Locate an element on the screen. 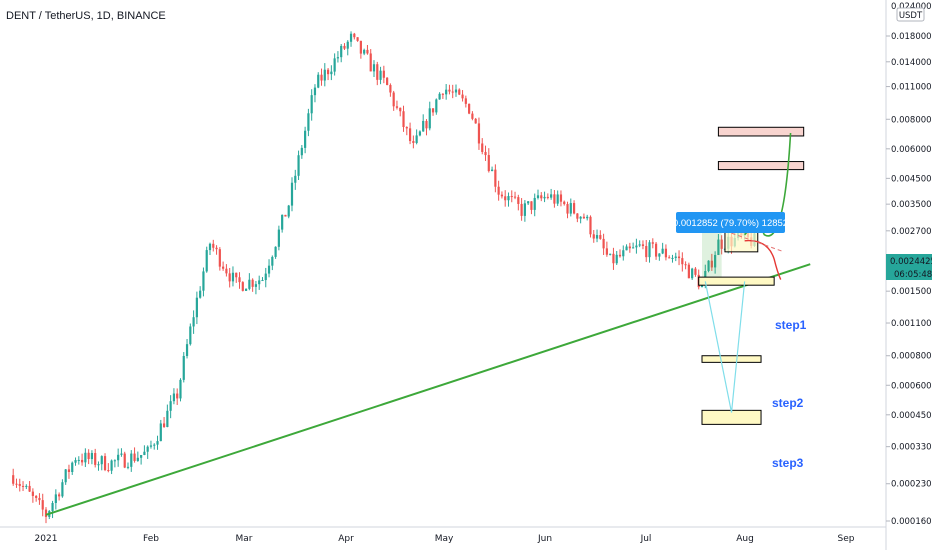 Image resolution: width=932 pixels, height=550 pixels. step2-label: step2 is located at coordinates (788, 403).